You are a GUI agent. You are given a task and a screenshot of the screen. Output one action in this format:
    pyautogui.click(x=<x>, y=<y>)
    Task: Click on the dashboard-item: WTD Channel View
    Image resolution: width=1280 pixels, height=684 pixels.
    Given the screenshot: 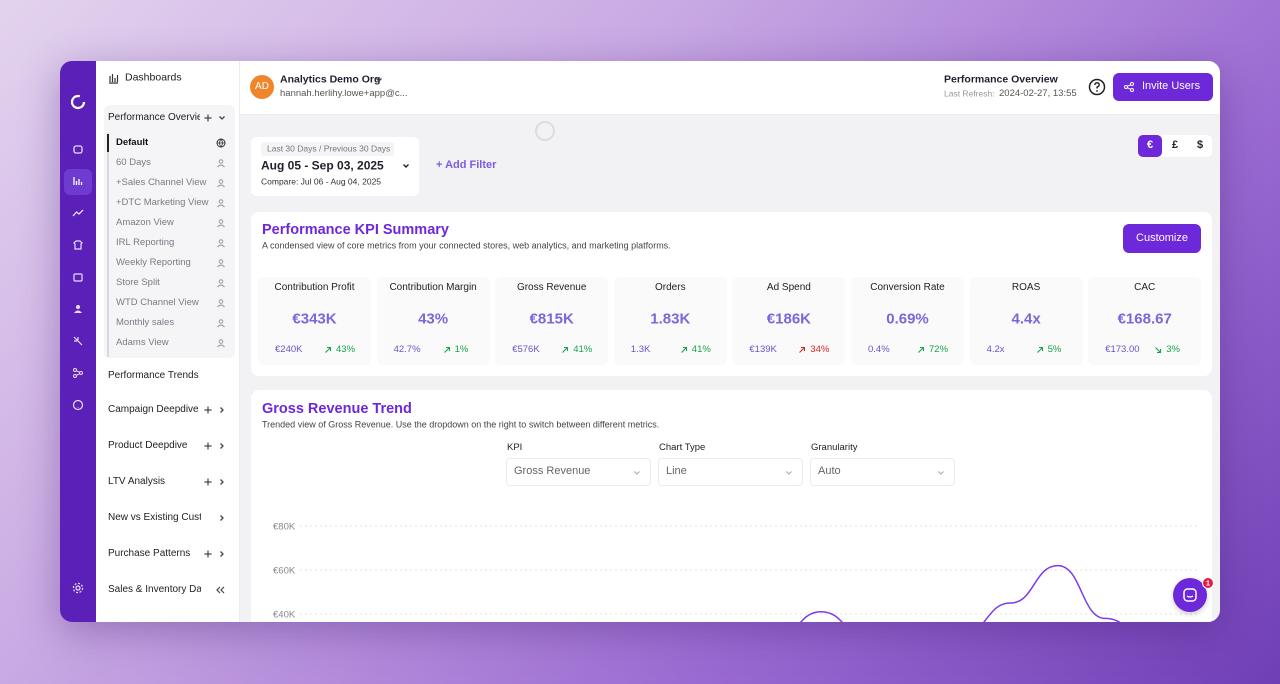 What is the action you would take?
    pyautogui.click(x=157, y=303)
    